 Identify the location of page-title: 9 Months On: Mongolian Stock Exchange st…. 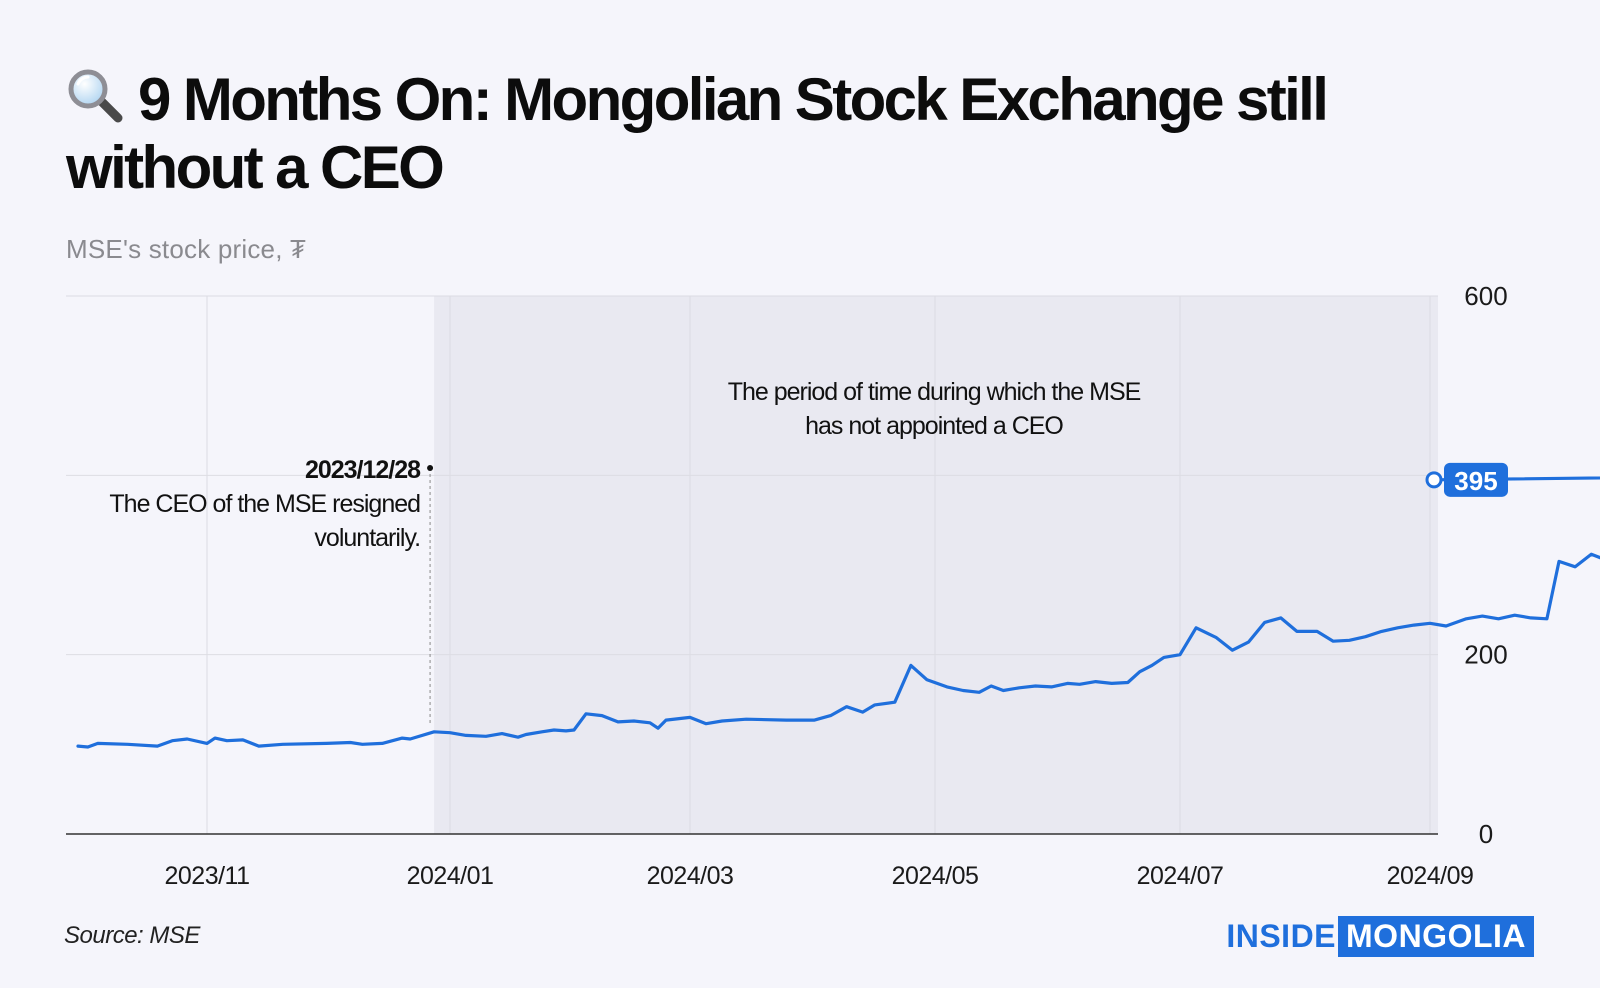
(786, 134).